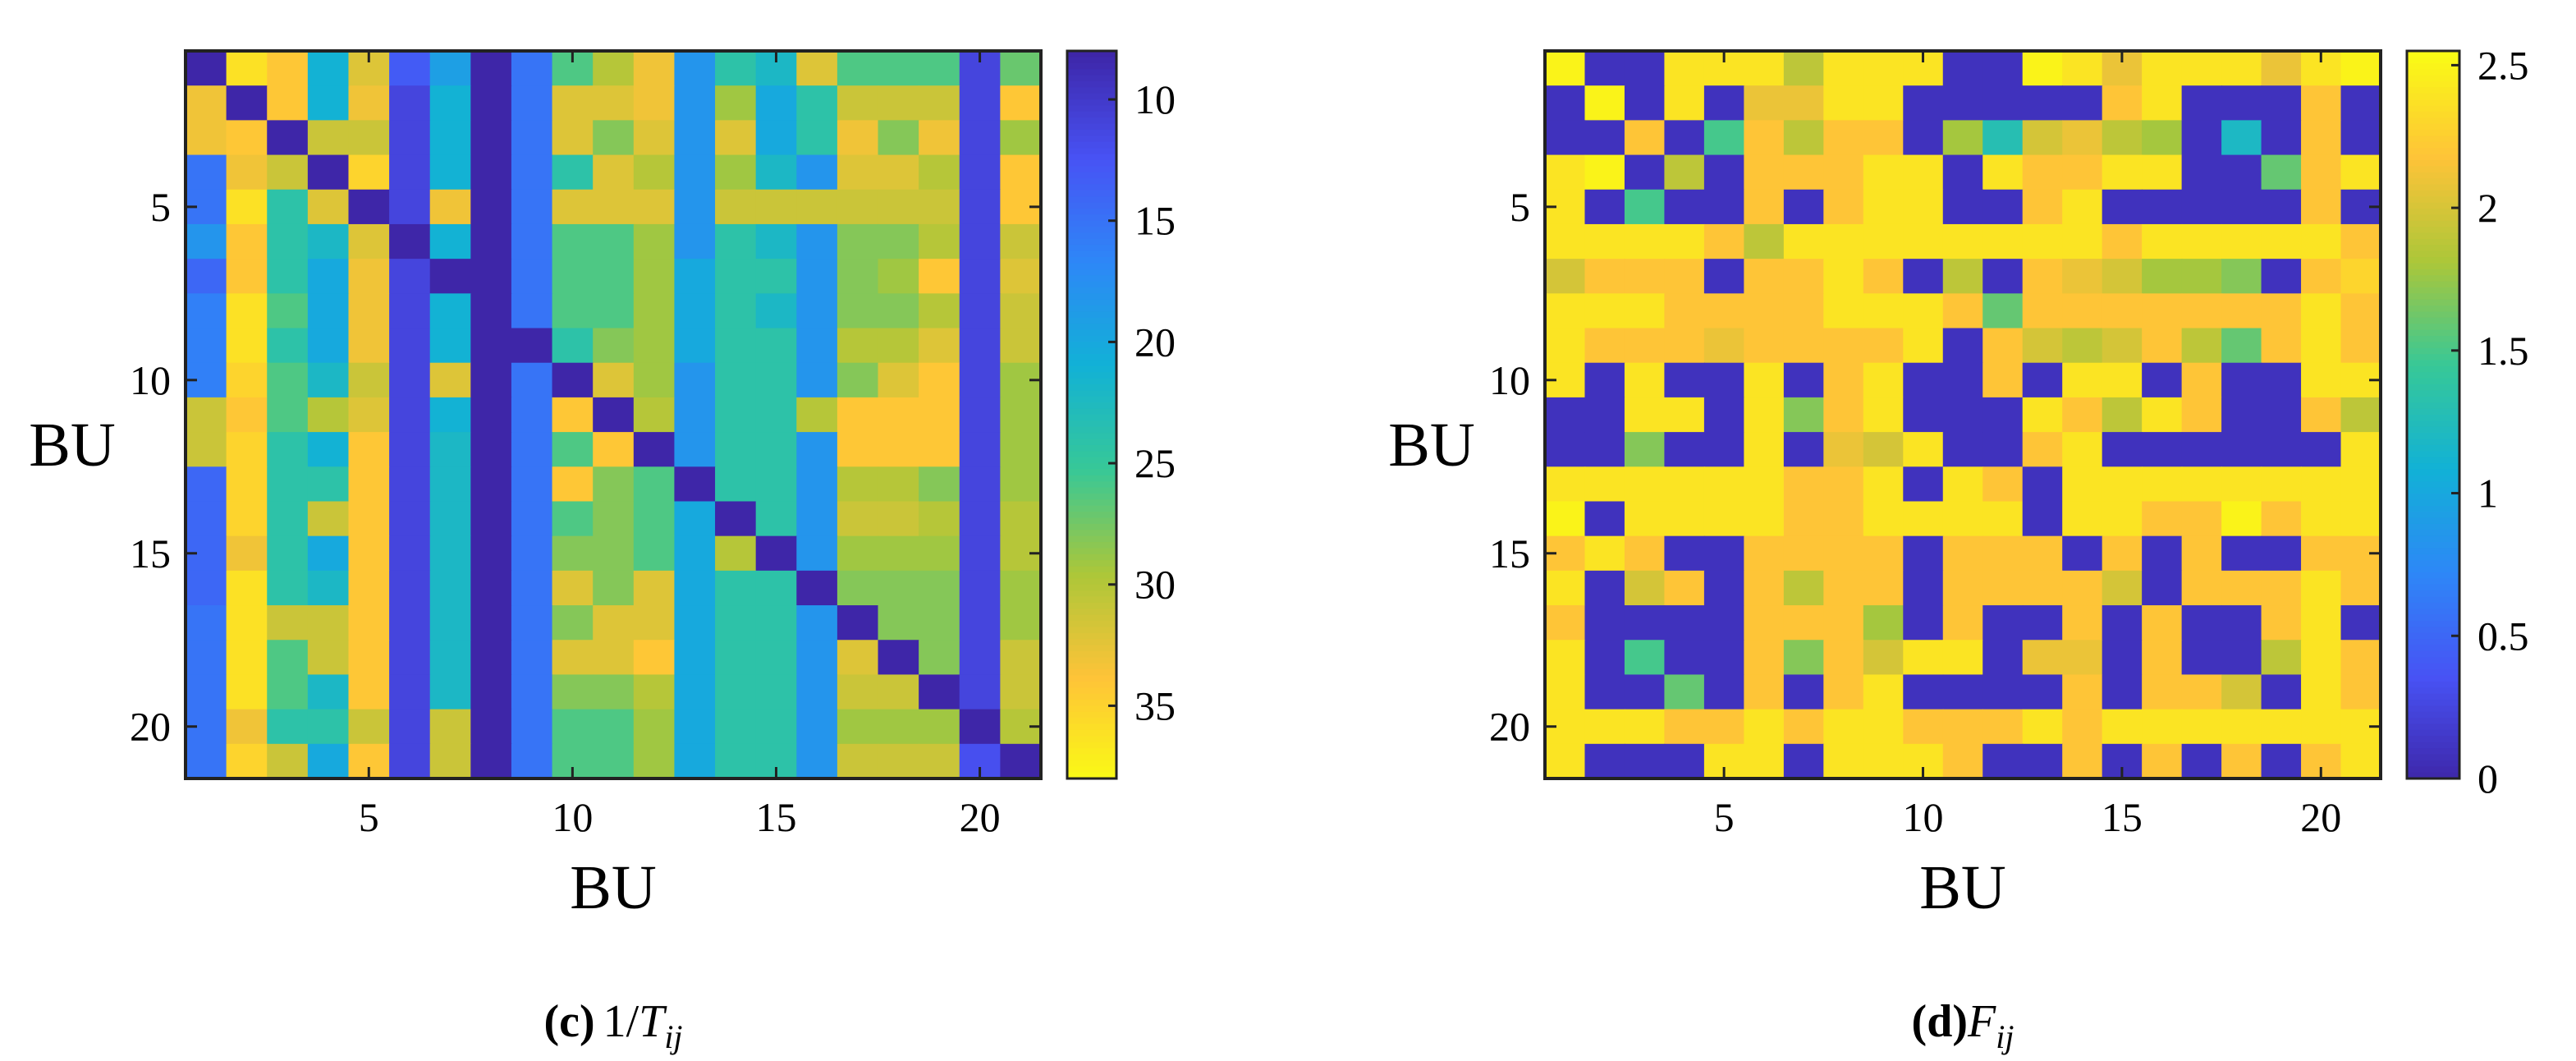 The height and width of the screenshot is (1061, 2576). What do you see at coordinates (2005, 1036) in the screenshot?
I see `caption-subscript: ij` at bounding box center [2005, 1036].